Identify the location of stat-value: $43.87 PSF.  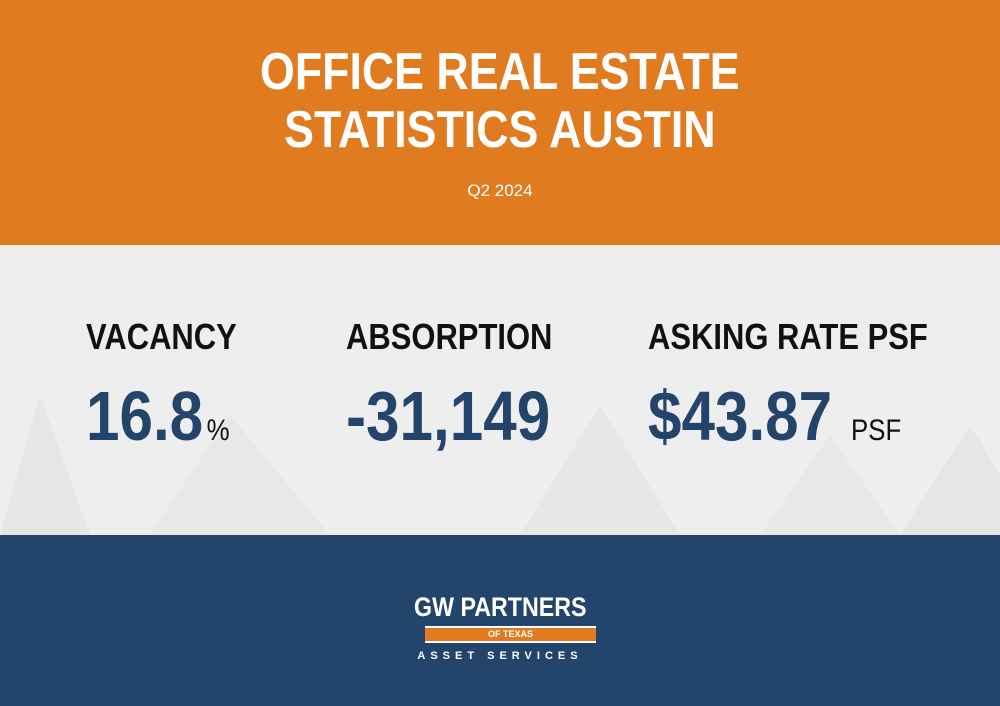
(795, 416).